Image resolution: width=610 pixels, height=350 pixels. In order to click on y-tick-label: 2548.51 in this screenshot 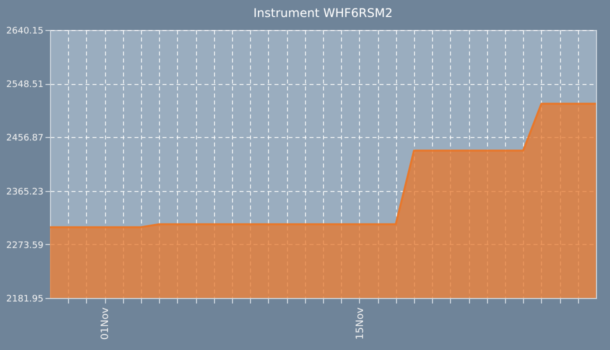, I will do `click(25, 85)`.